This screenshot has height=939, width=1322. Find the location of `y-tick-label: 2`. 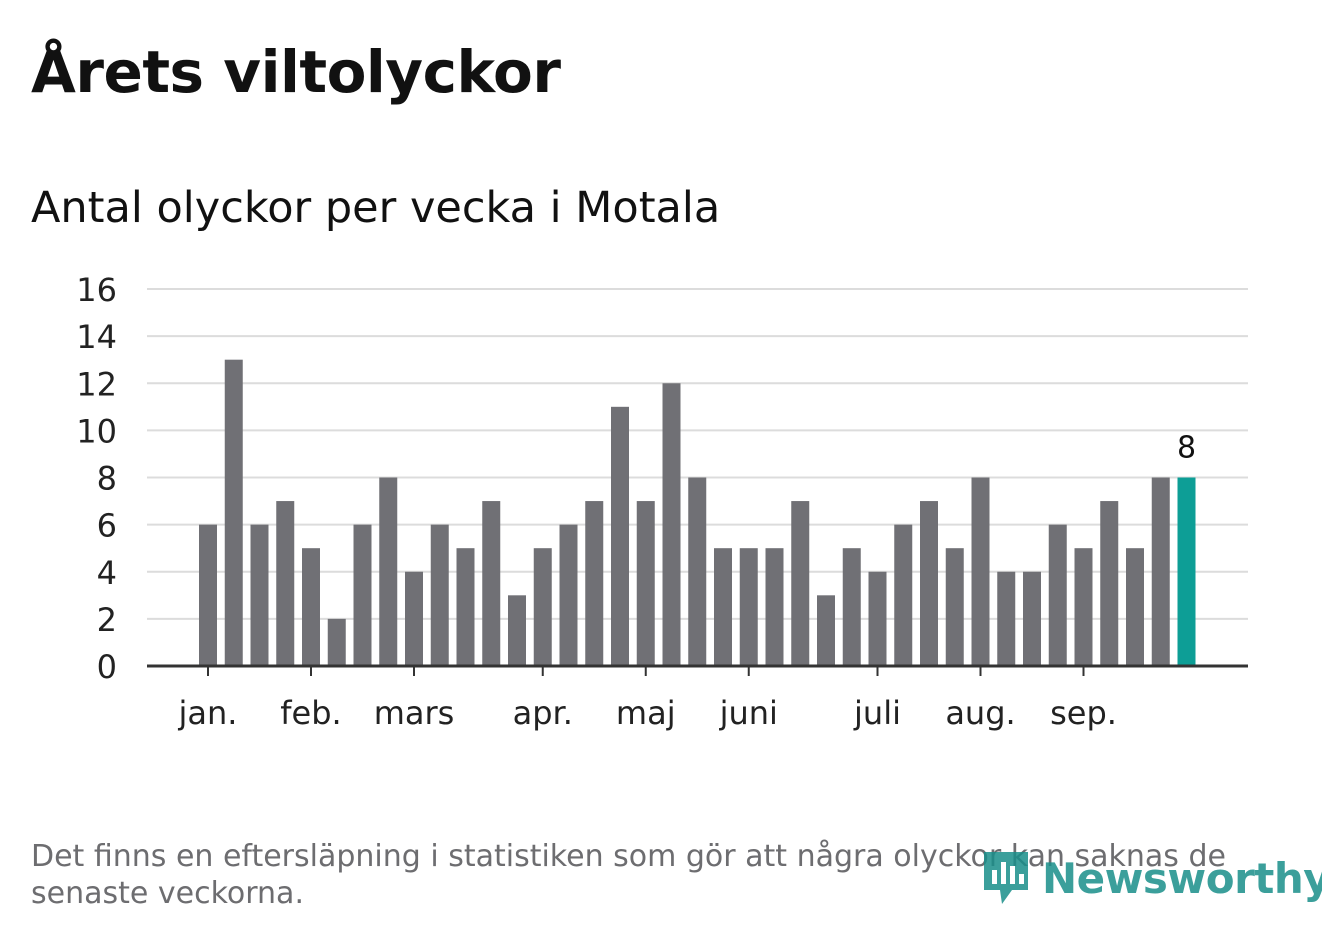

y-tick-label: 2 is located at coordinates (107, 620).